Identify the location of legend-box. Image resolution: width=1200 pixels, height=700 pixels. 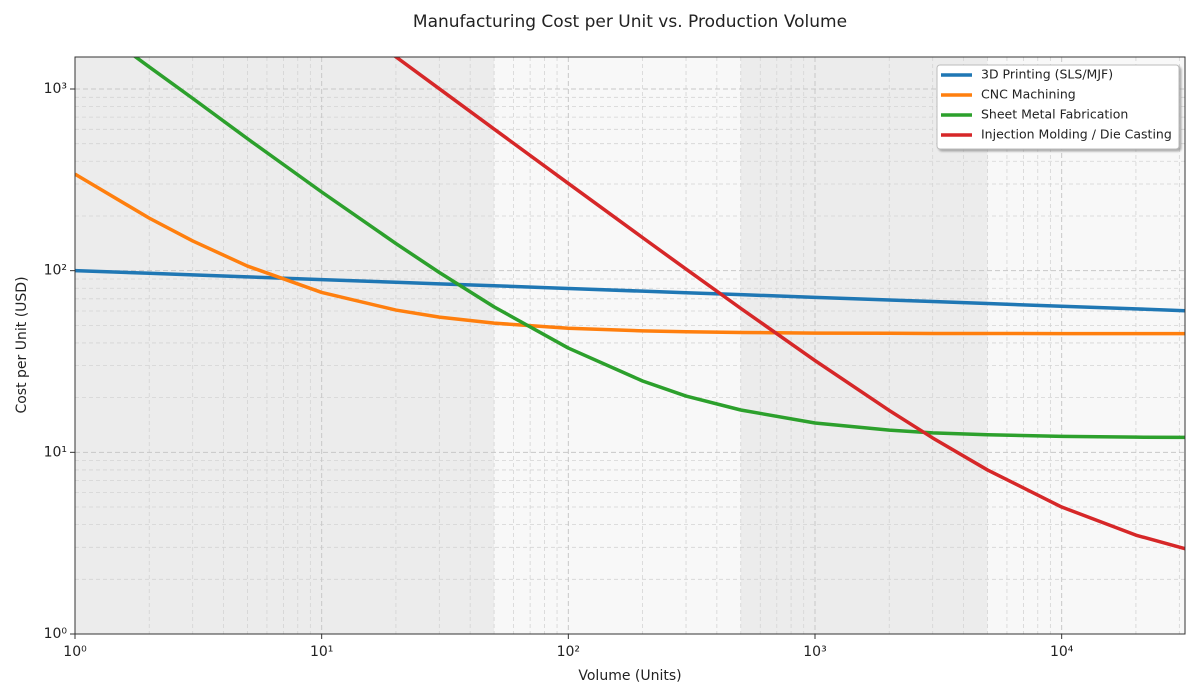
(1058, 107).